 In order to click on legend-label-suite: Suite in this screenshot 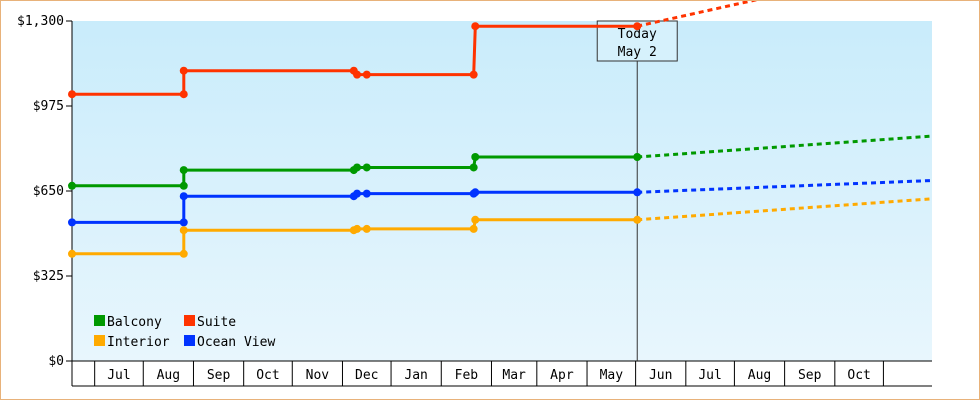, I will do `click(216, 322)`.